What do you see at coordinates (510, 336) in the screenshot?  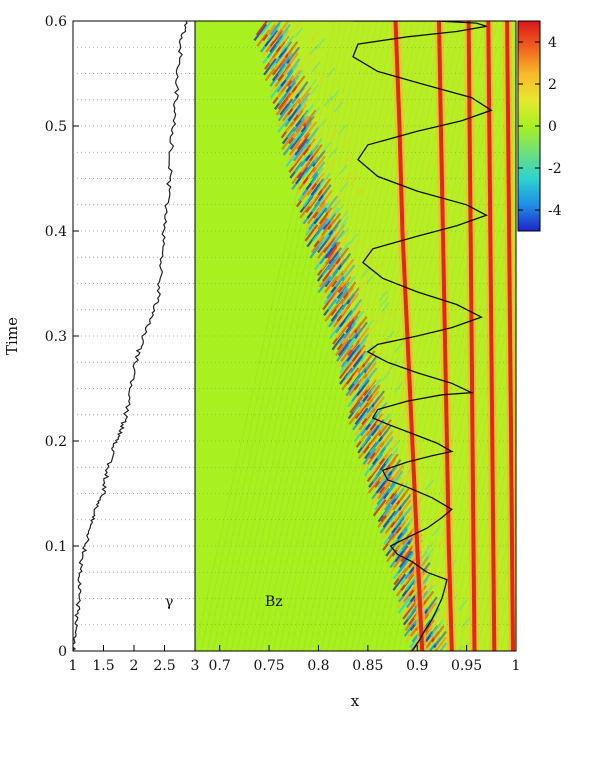 I see `stripe` at bounding box center [510, 336].